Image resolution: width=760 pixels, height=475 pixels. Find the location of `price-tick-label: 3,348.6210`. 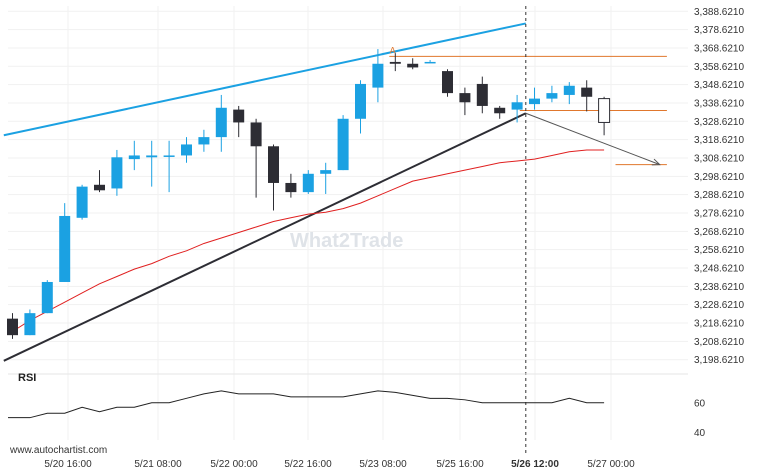

price-tick-label: 3,348.6210 is located at coordinates (719, 85).